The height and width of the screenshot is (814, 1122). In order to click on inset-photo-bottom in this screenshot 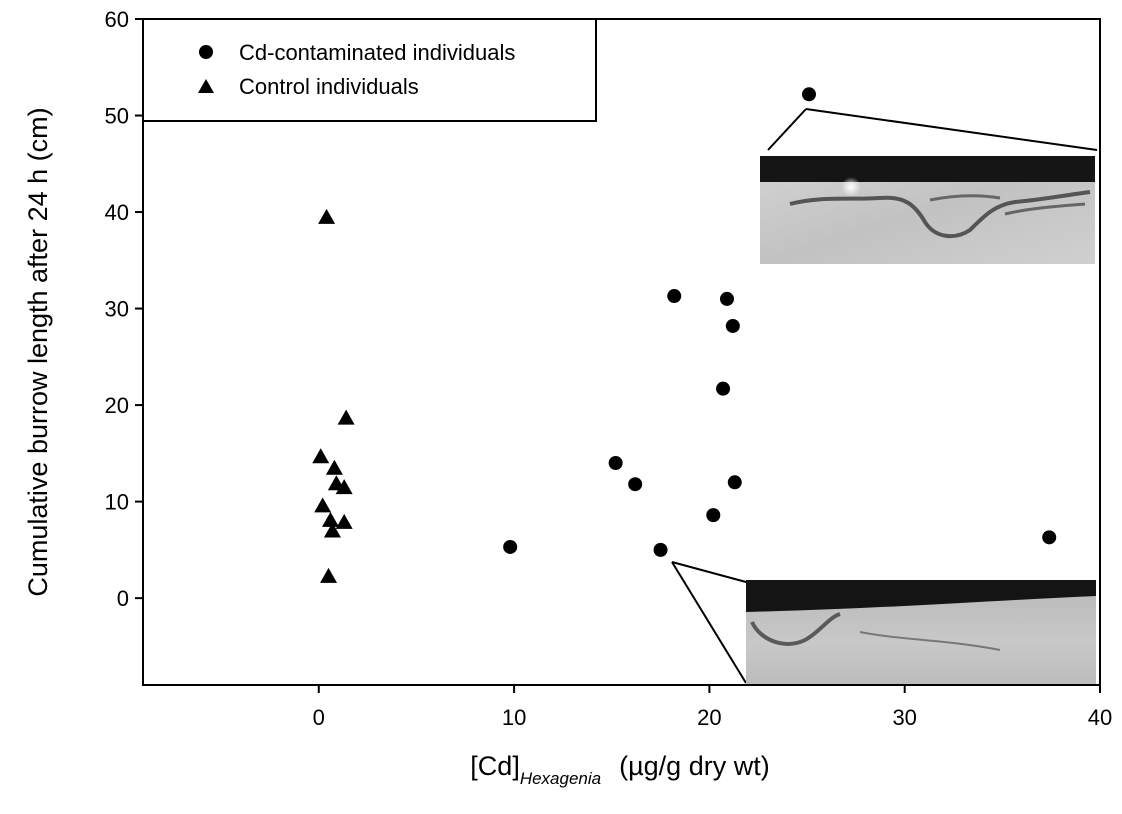, I will do `click(883, 622)`.